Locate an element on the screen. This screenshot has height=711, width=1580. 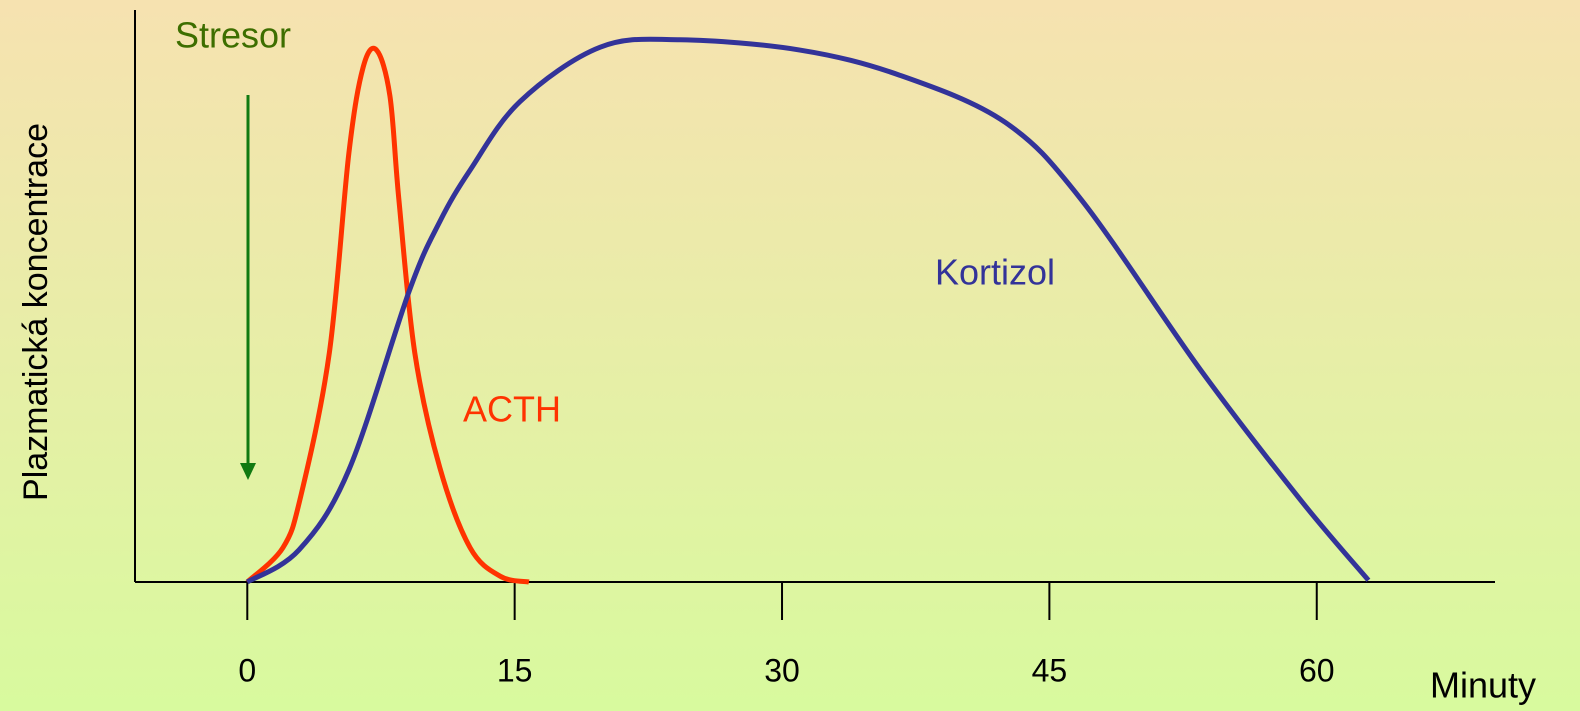
legend-label: Kortizol is located at coordinates (995, 272).